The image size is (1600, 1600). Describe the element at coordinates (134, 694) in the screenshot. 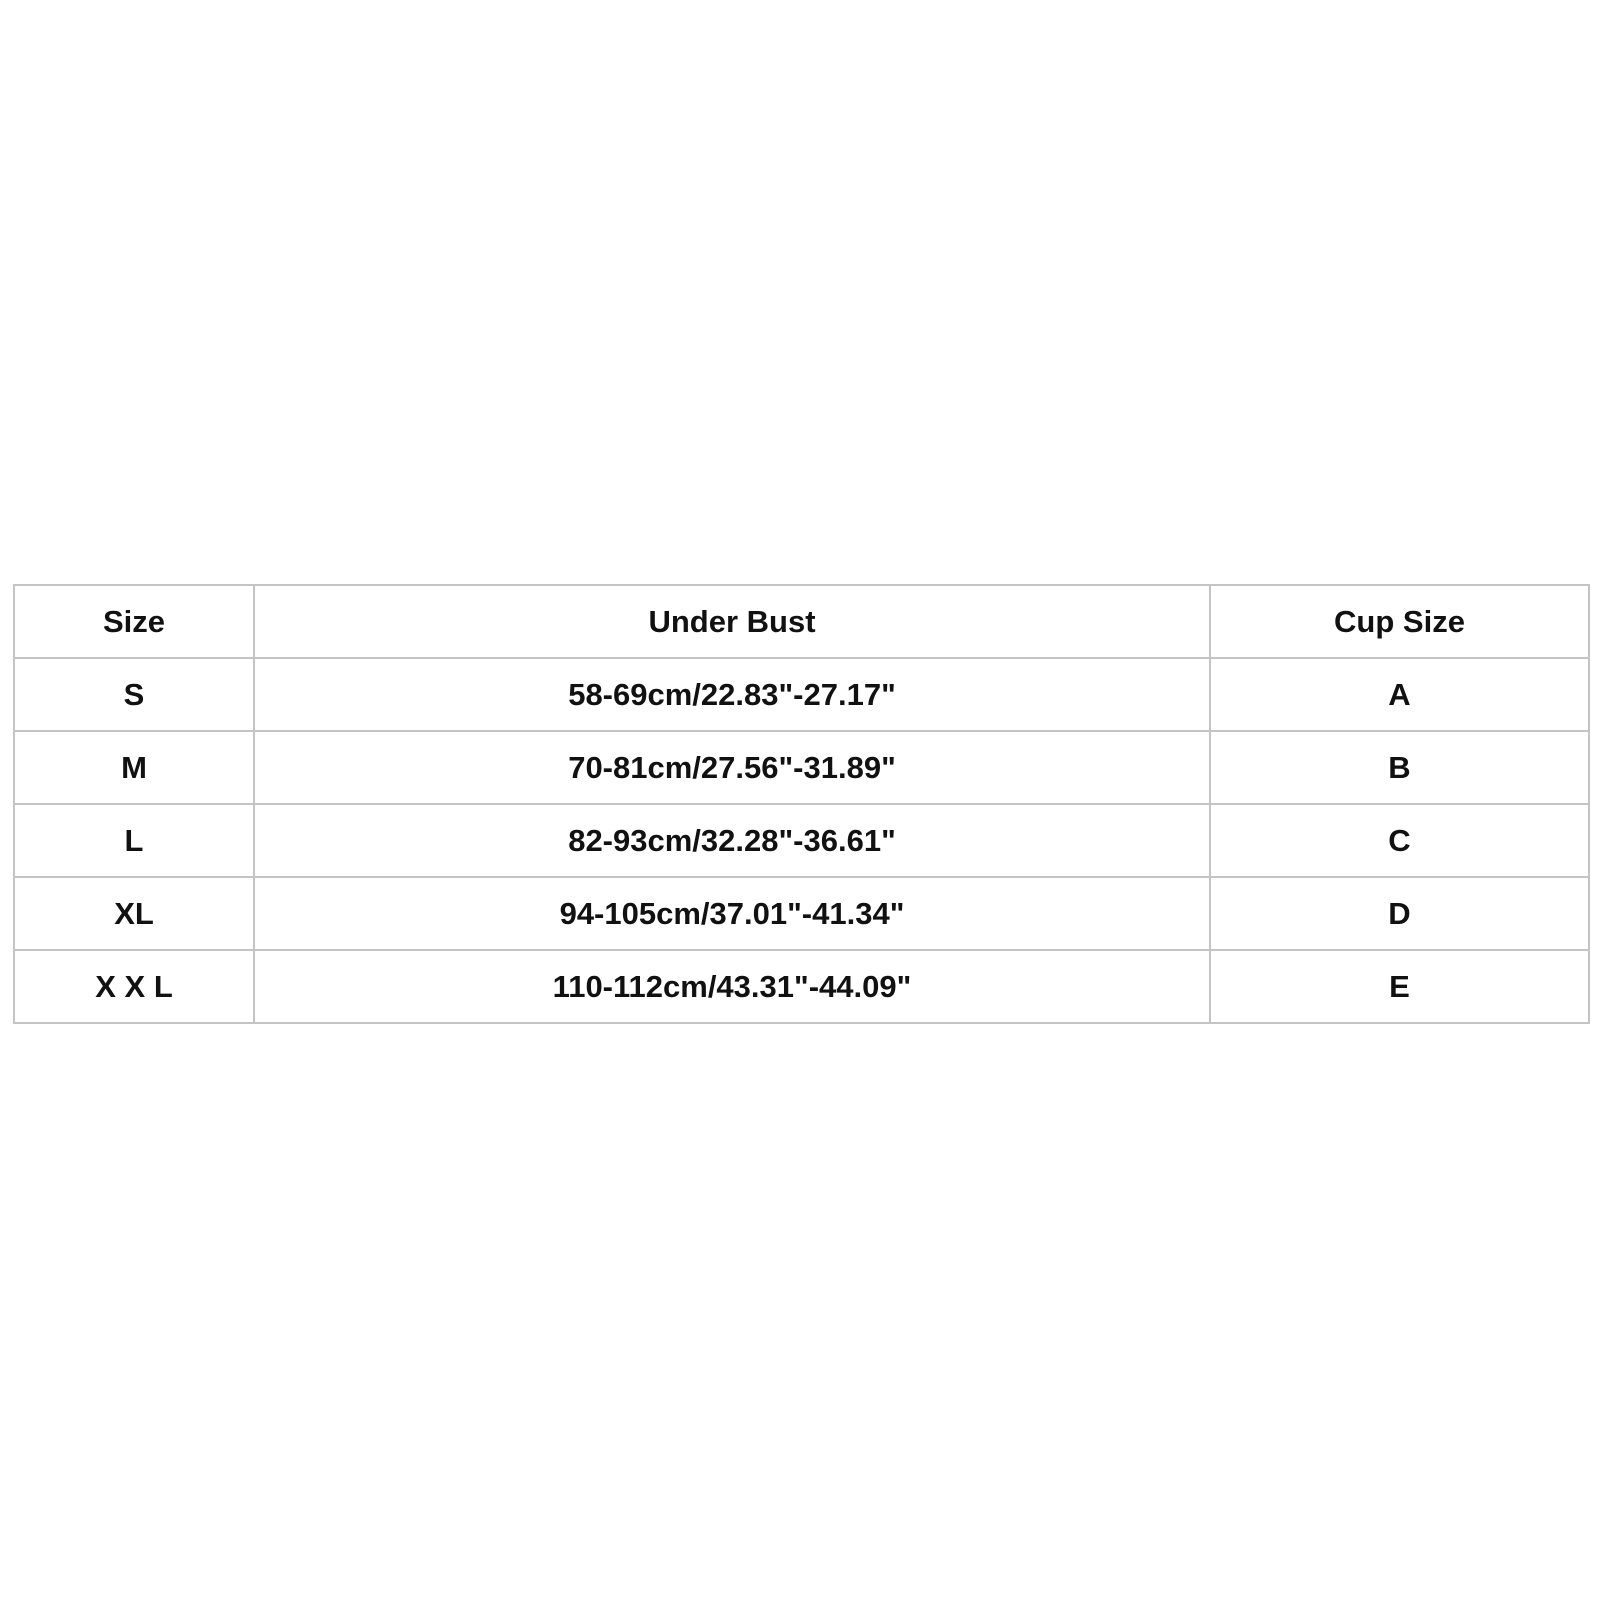

I see `cell-size: S` at that location.